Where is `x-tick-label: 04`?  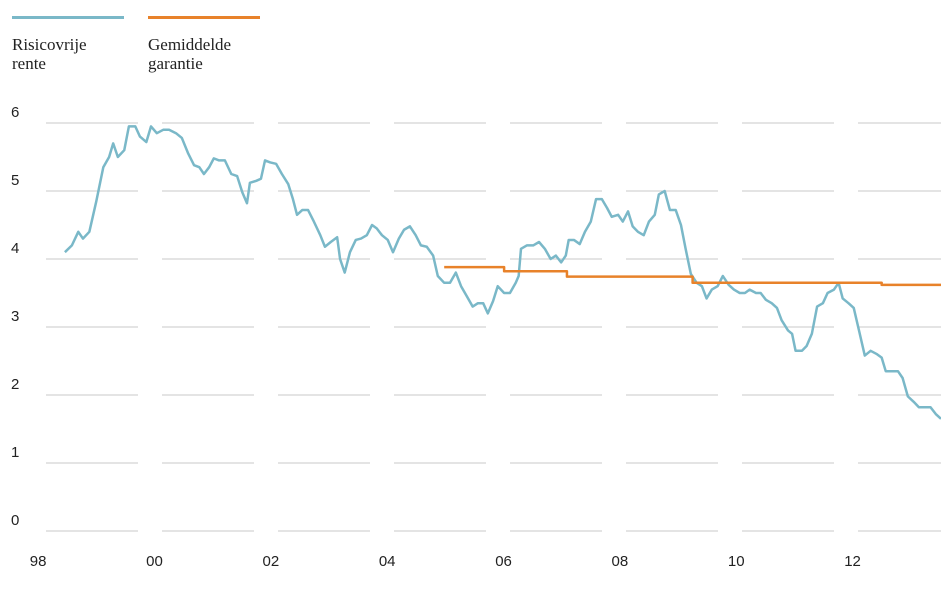 x-tick-label: 04 is located at coordinates (387, 561).